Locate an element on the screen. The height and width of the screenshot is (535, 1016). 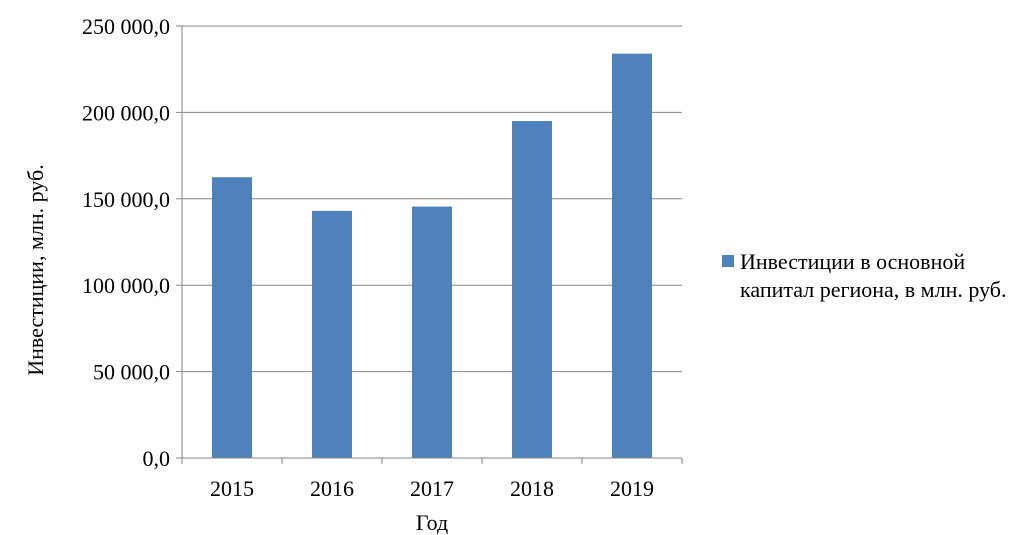
x-tick-label: 2016 is located at coordinates (332, 488).